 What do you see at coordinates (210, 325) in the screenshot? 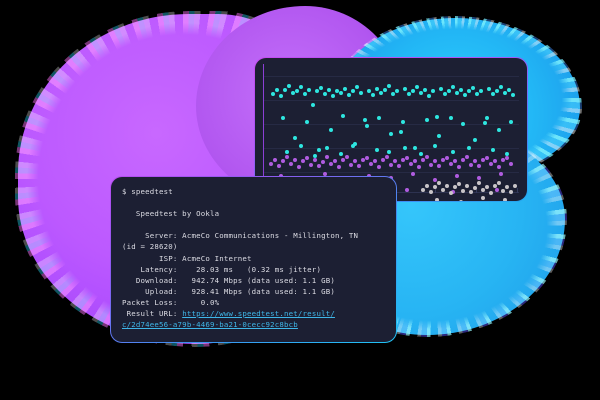
I see `result-url-link-cont: c/2d74ee56-a79b-4469-ba21-0cecc92c8bcb` at bounding box center [210, 325].